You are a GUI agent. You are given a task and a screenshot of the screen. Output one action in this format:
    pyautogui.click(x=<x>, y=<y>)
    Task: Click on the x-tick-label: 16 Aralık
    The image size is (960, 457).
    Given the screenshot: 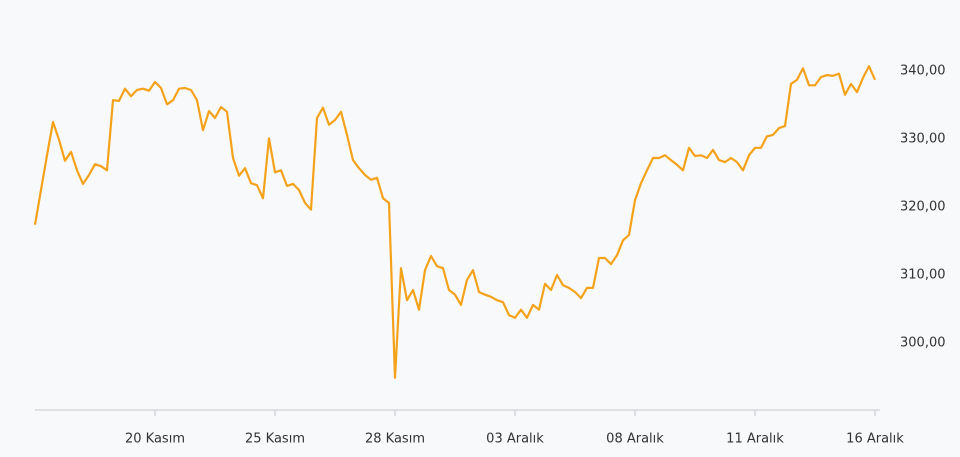 What is the action you would take?
    pyautogui.click(x=875, y=439)
    